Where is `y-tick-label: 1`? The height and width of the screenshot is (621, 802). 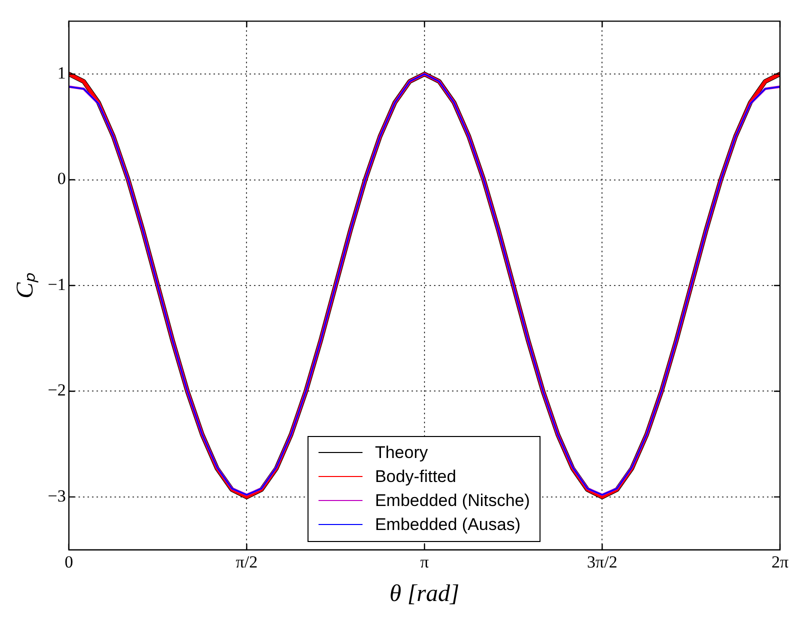
y-tick-label: 1 is located at coordinates (61, 73).